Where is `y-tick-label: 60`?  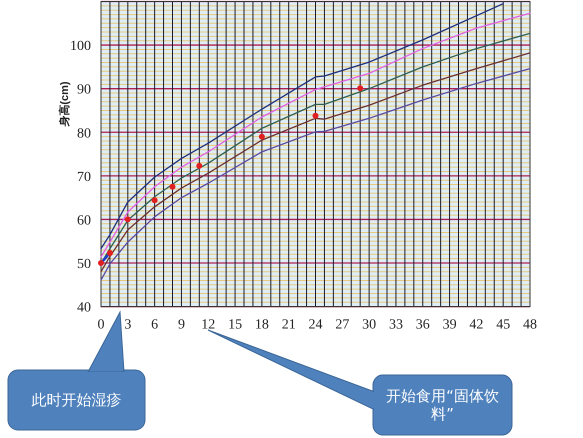
y-tick-label: 60 is located at coordinates (84, 220).